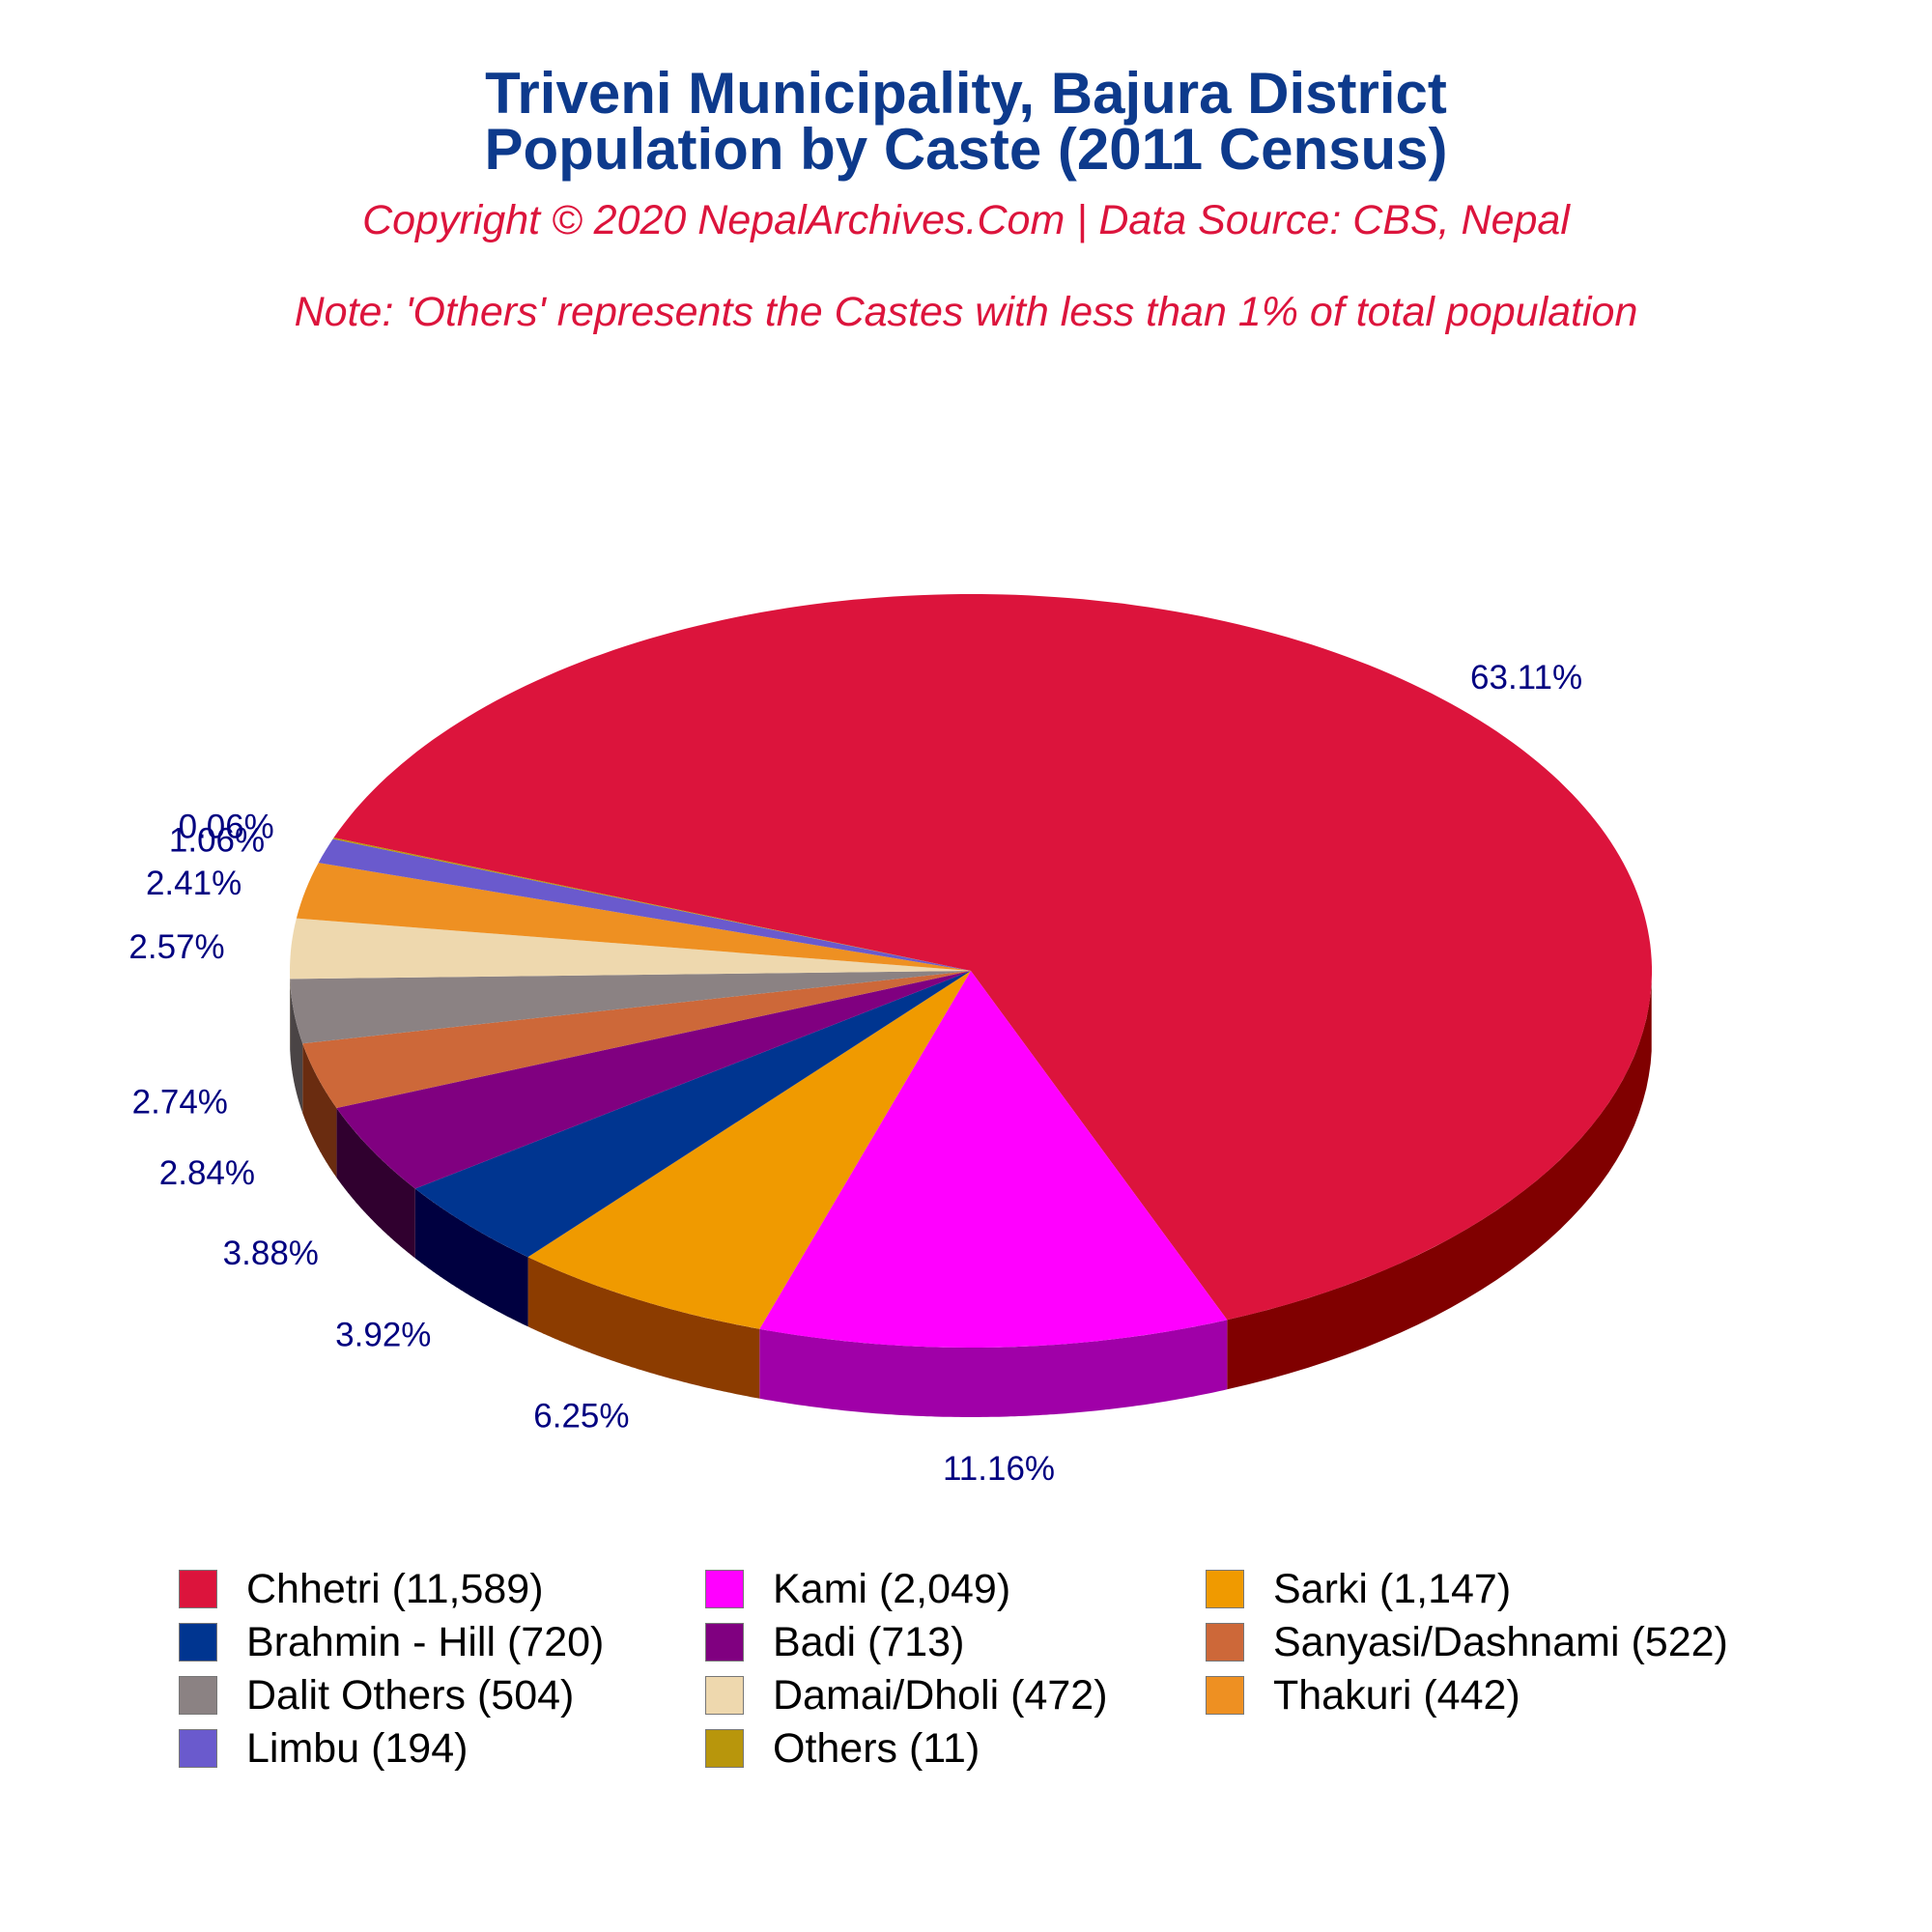 The height and width of the screenshot is (1932, 1932). What do you see at coordinates (993, 1368) in the screenshot?
I see `pie-side-kami` at bounding box center [993, 1368].